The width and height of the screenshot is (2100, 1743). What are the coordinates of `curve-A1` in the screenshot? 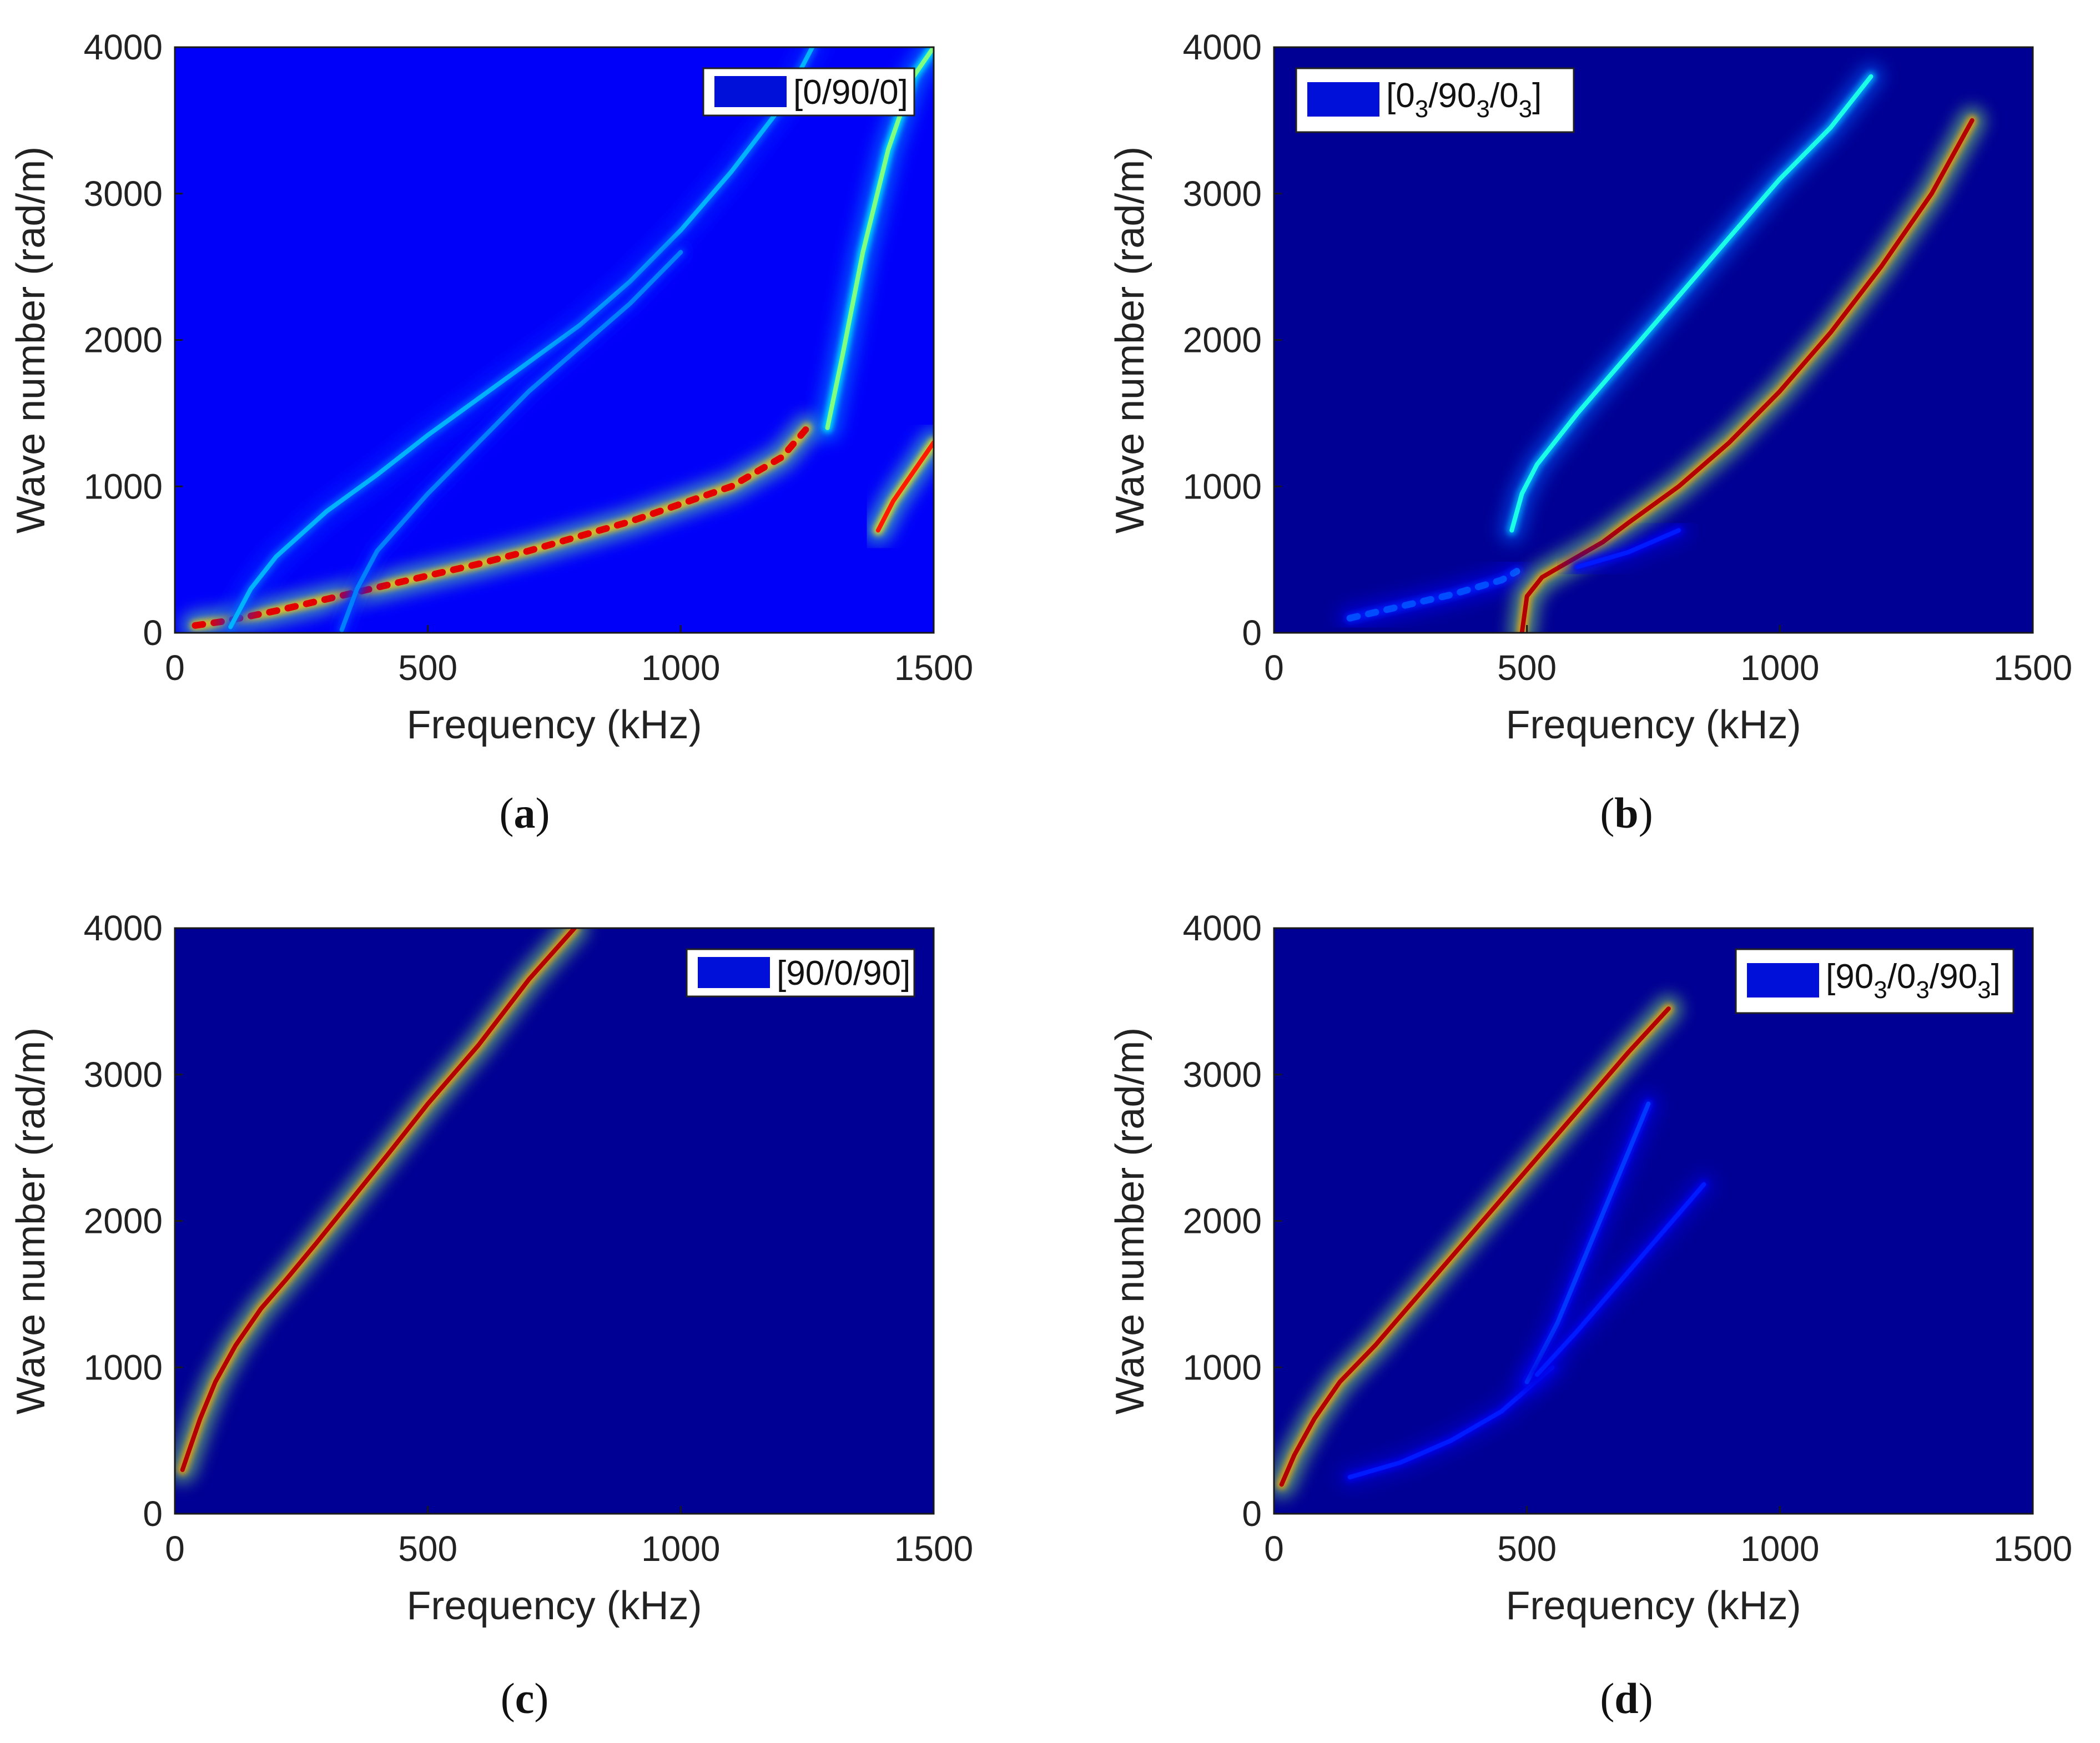 It's located at (899, 486).